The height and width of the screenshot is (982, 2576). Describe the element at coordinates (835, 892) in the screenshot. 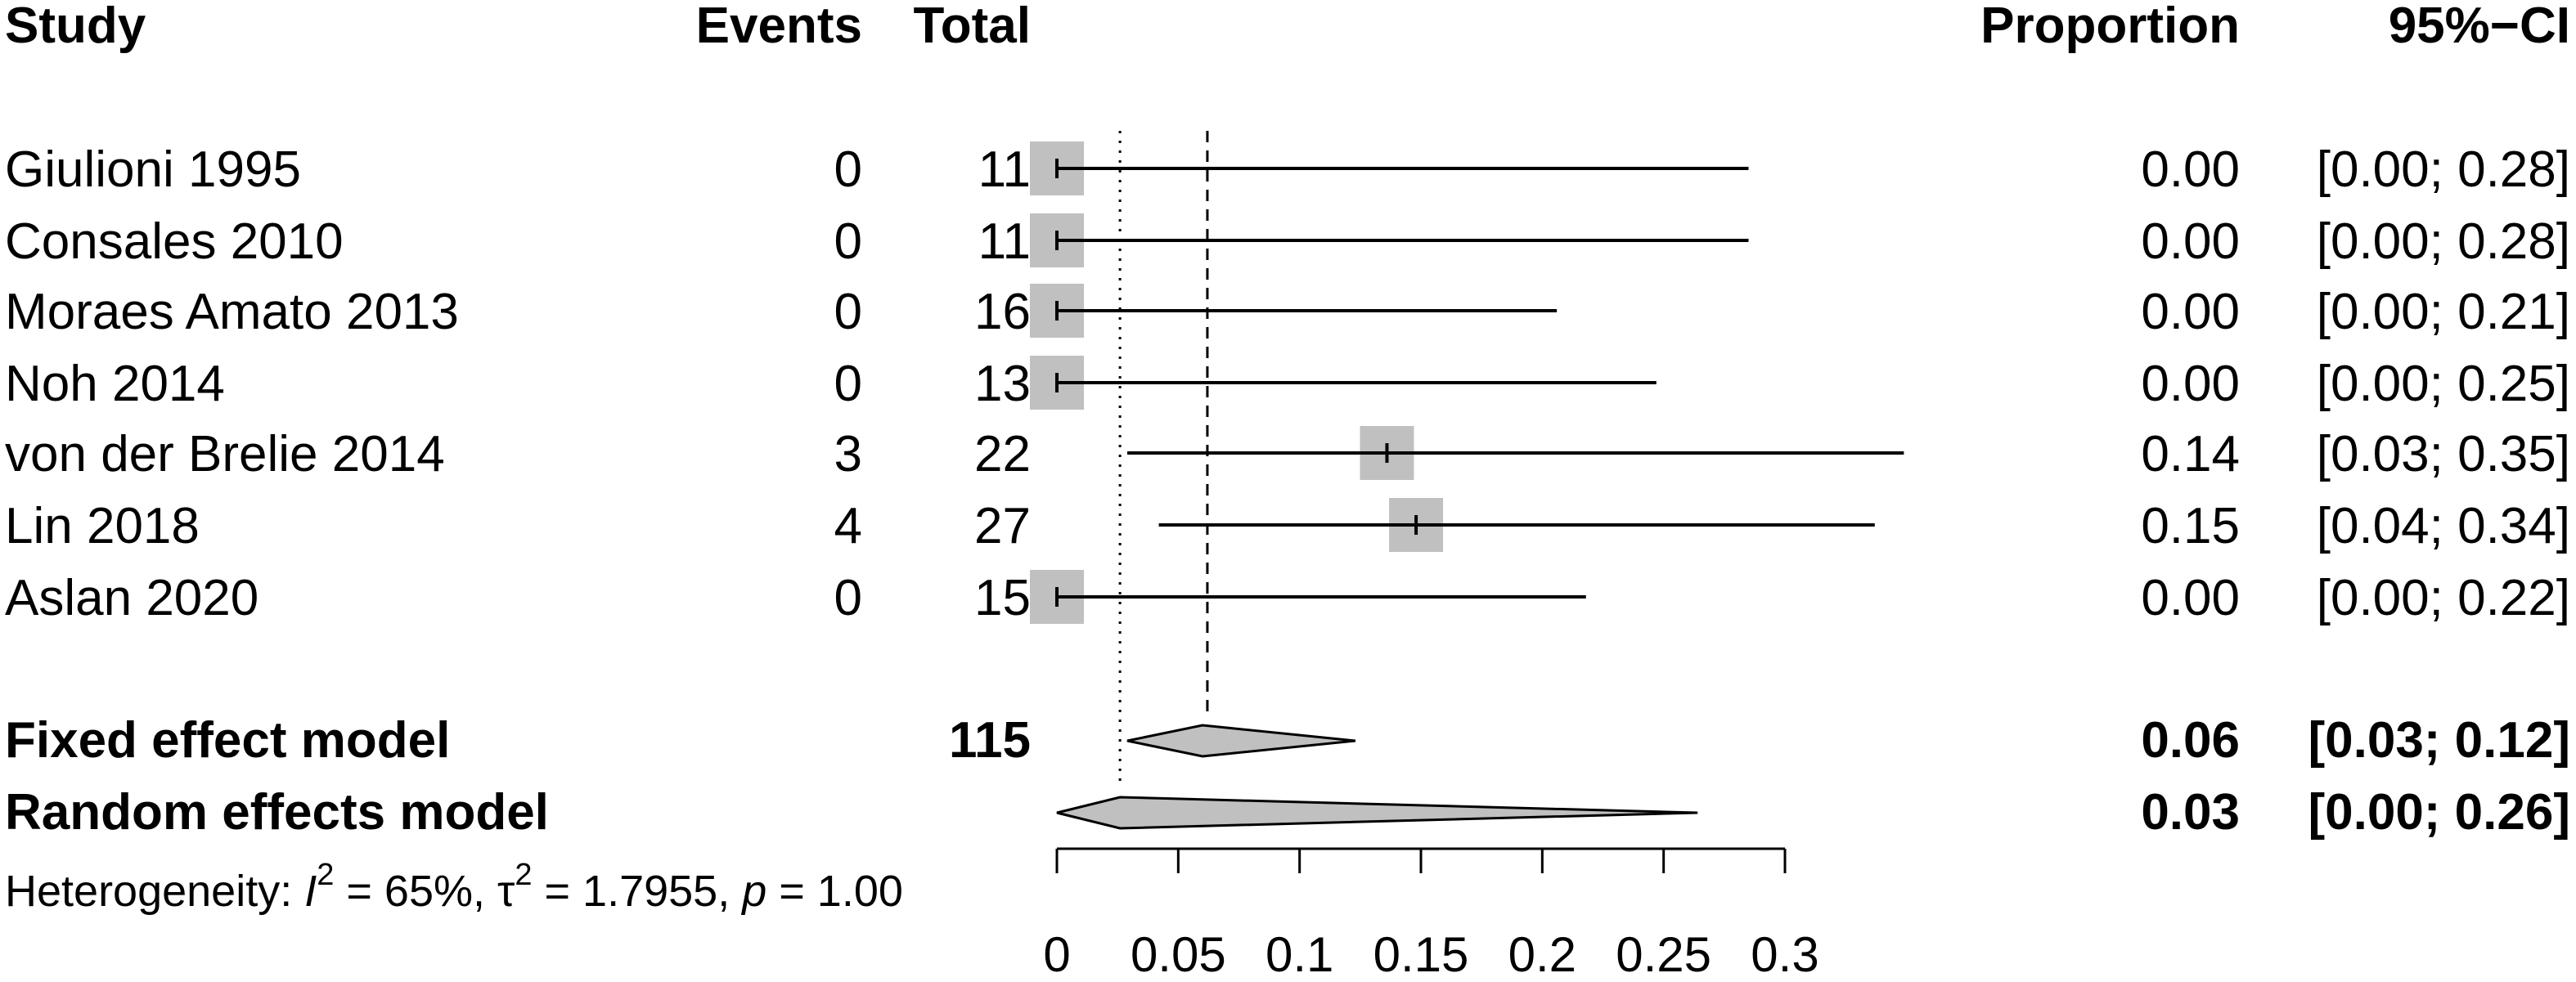

I see `het-p-value: = 1.00` at that location.